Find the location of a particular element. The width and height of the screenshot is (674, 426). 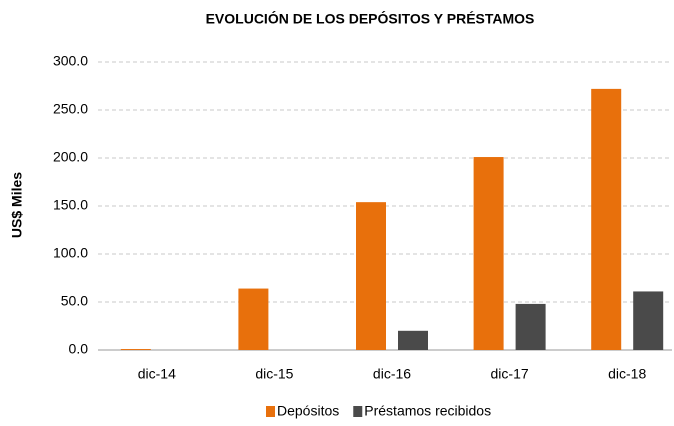

y-tick-label: 100.0 is located at coordinates (70, 253).